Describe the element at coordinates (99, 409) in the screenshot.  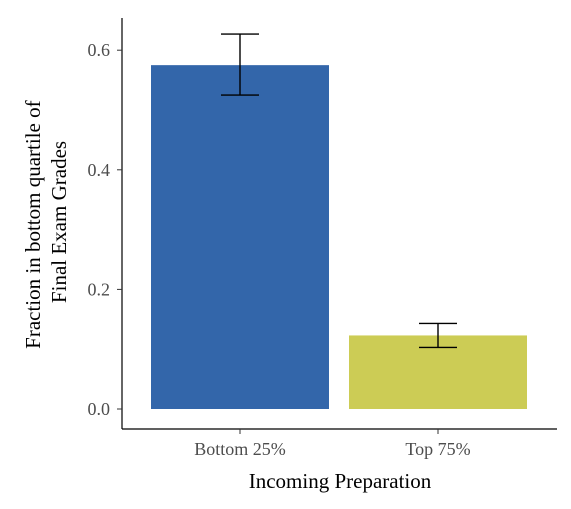
I see `y-tick-label: 0.0` at that location.